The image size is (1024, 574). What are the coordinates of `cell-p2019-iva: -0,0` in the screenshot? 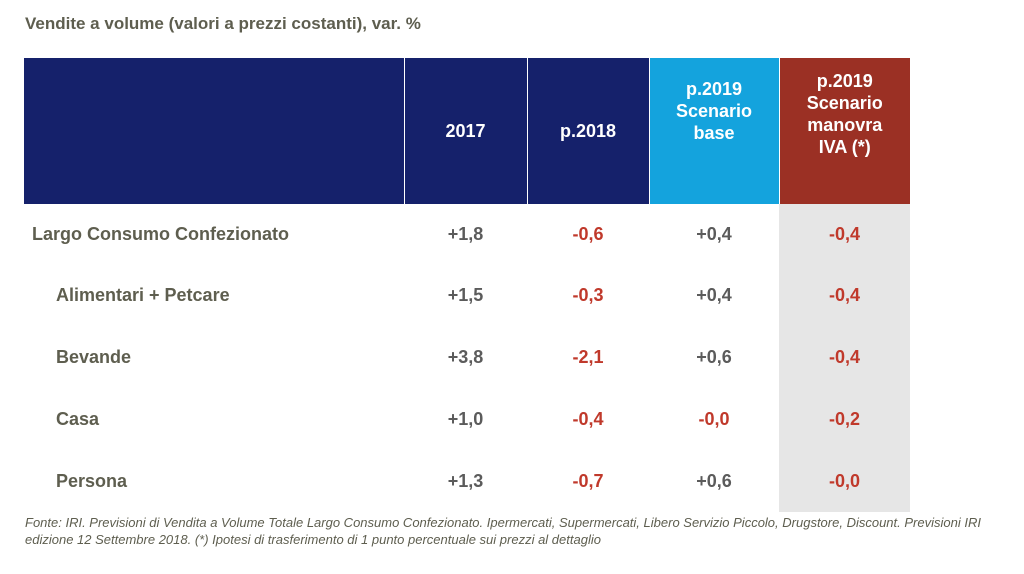 It's located at (844, 481).